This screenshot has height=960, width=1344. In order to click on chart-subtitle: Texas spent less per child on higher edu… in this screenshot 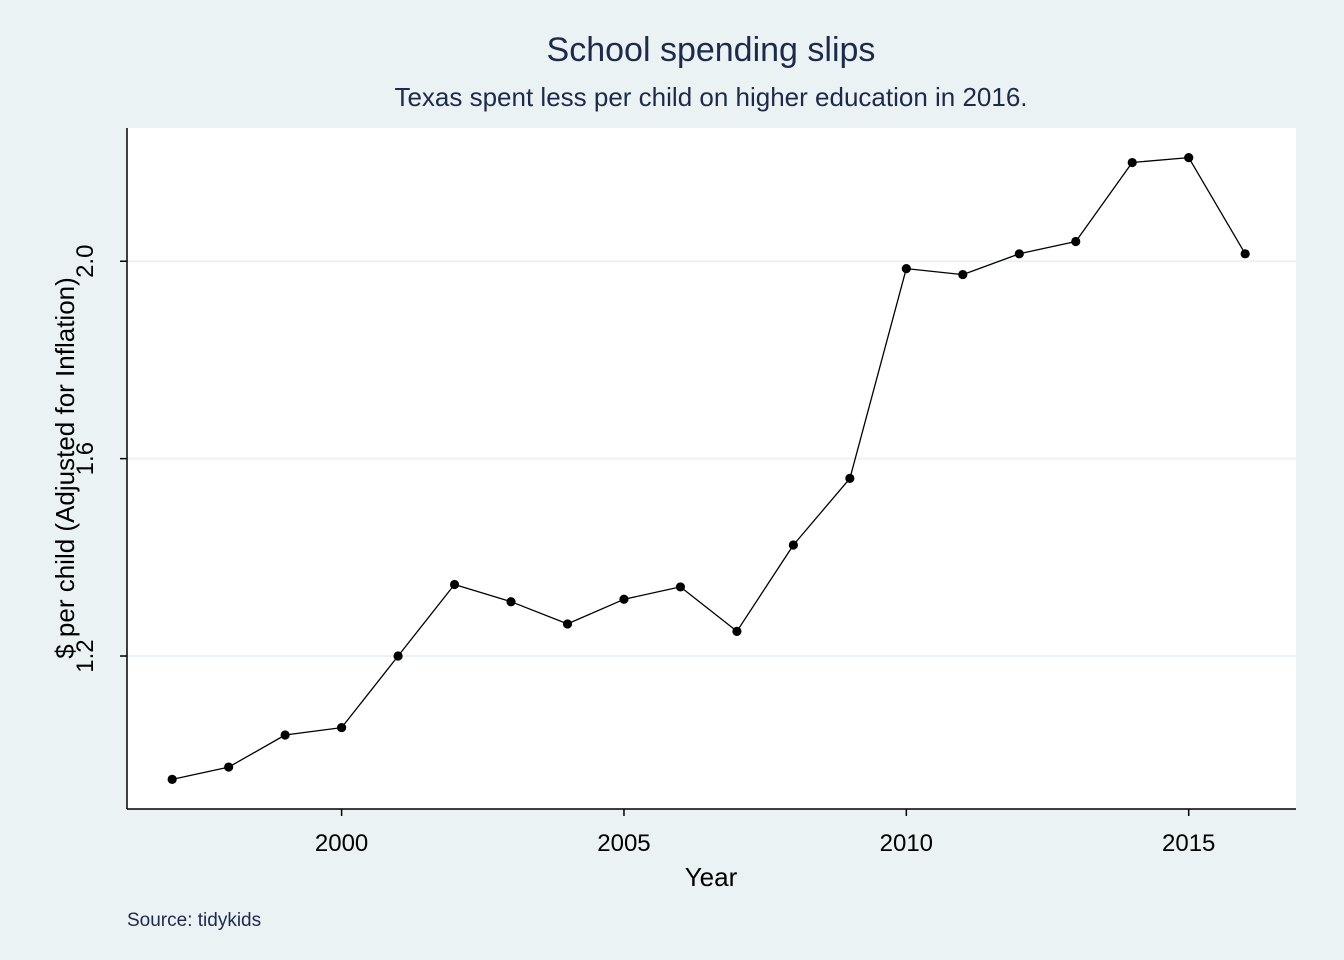, I will do `click(710, 97)`.